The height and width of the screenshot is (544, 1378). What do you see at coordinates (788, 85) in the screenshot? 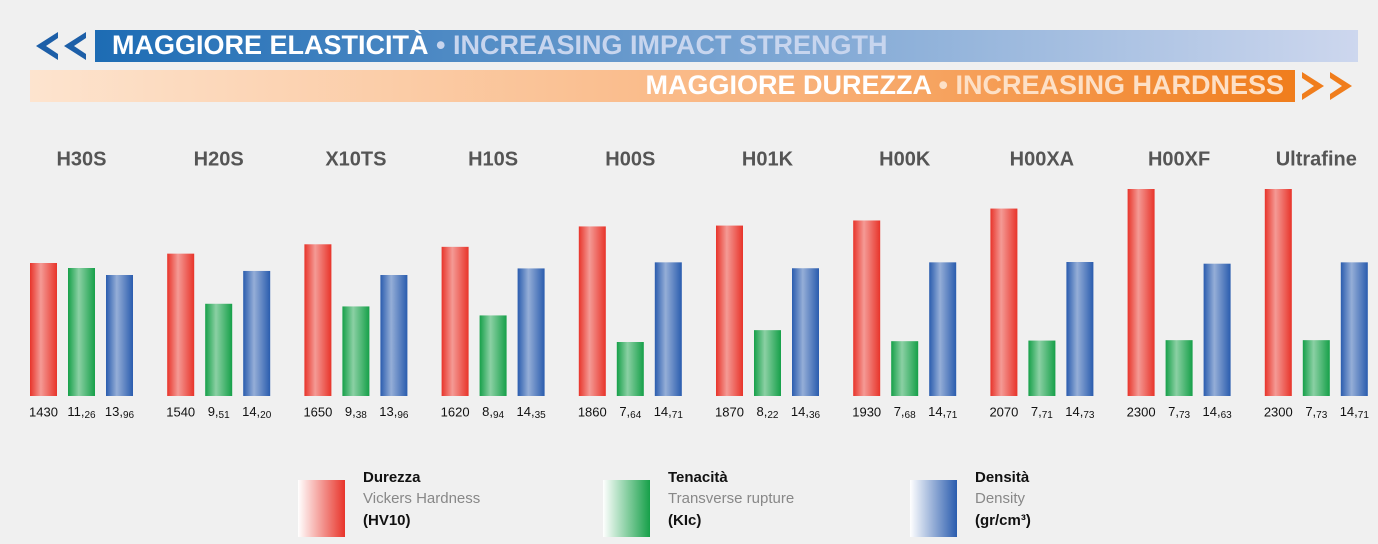
I see `banner-title: MAGGIORE DUREZZA` at bounding box center [788, 85].